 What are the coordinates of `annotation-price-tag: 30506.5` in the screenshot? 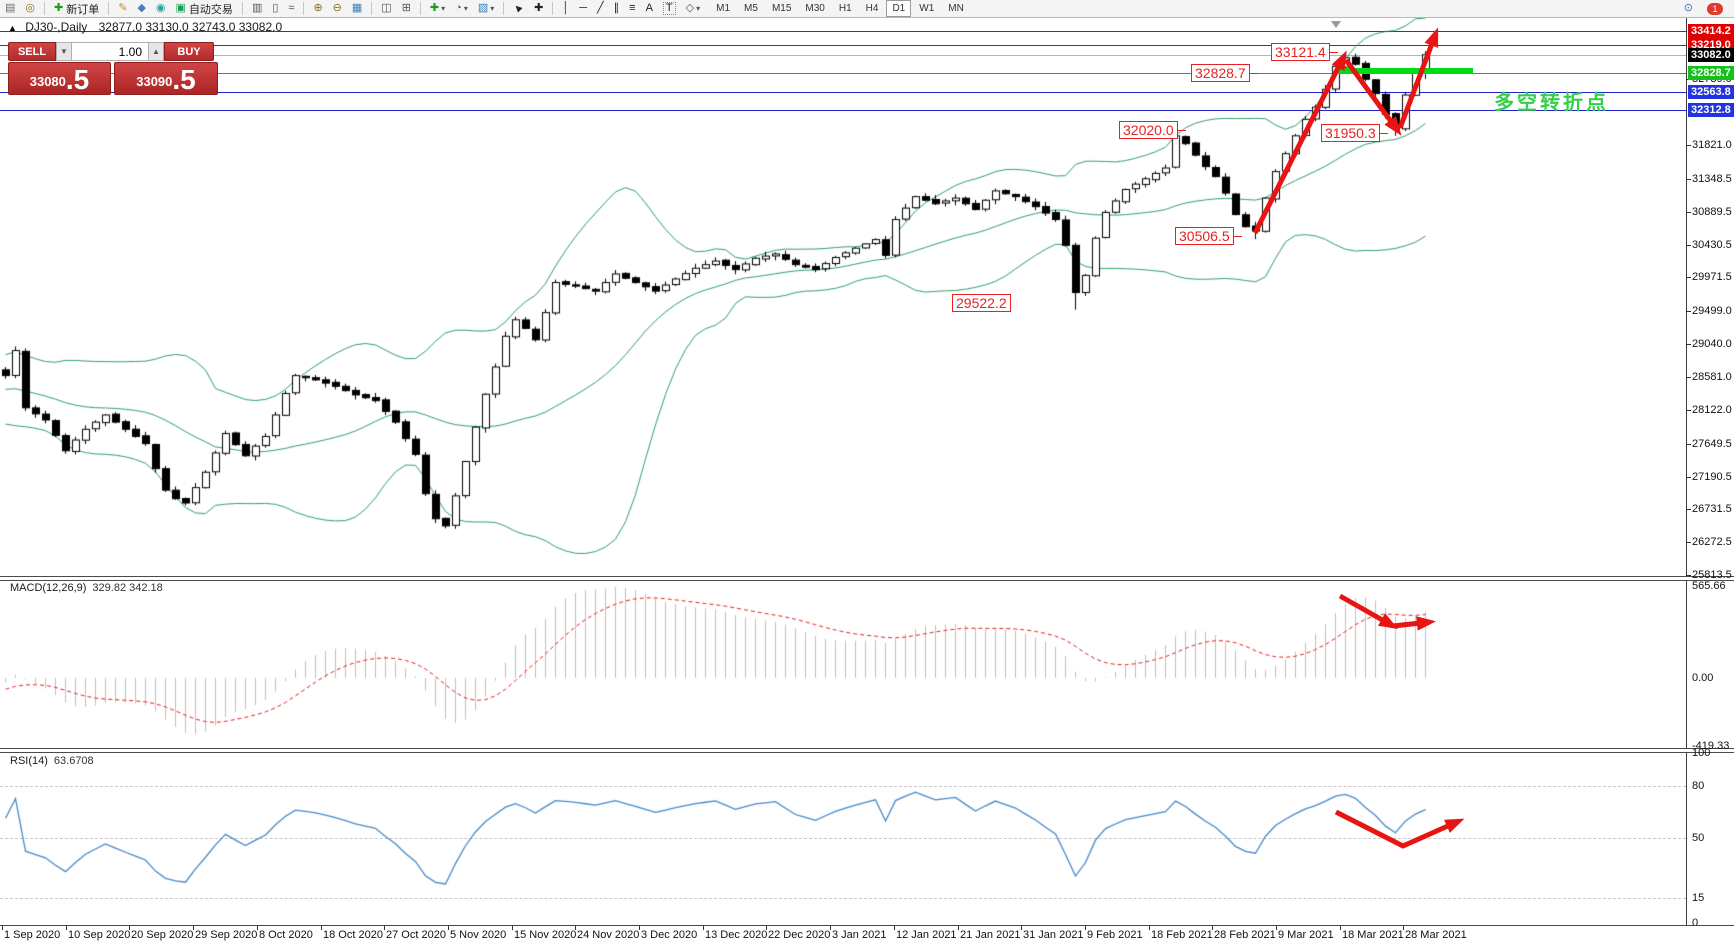 It's located at (1208, 236).